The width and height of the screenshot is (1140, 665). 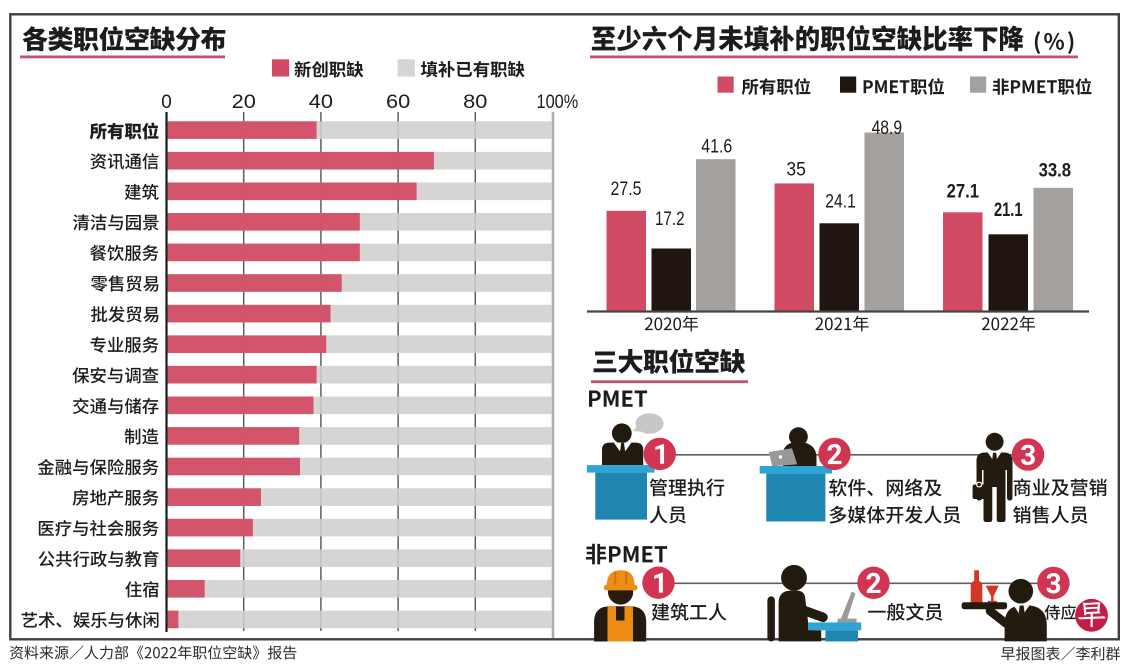 I want to click on svg-text: 35, so click(x=796, y=170).